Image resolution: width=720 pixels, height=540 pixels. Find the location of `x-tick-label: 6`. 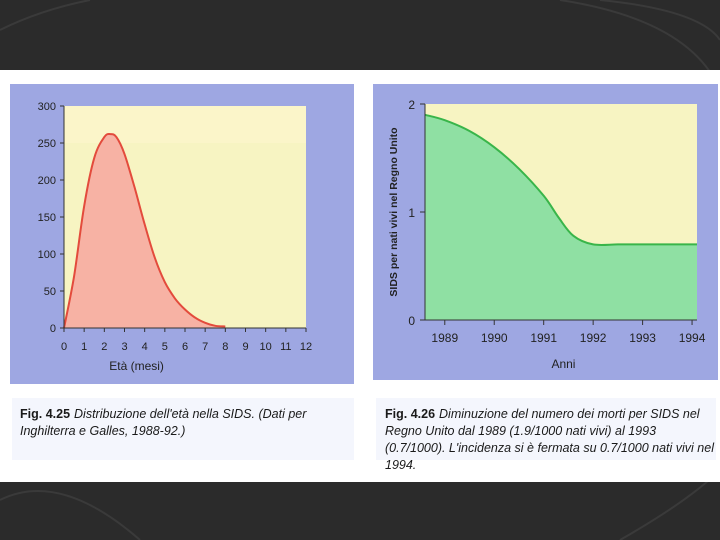

x-tick-label: 6 is located at coordinates (185, 347).